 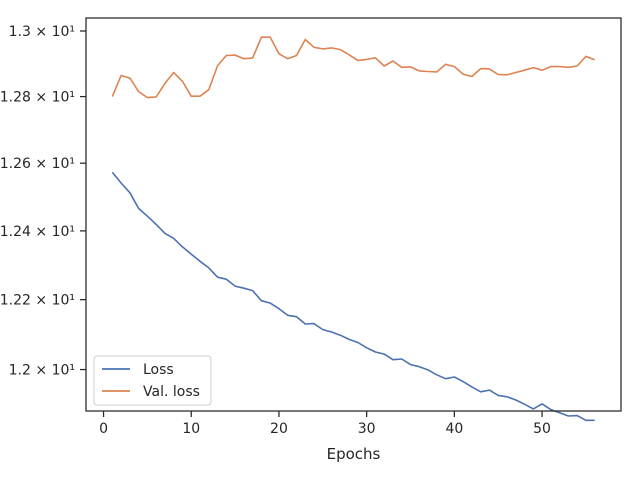 What do you see at coordinates (367, 429) in the screenshot?
I see `x-tick-label: 30` at bounding box center [367, 429].